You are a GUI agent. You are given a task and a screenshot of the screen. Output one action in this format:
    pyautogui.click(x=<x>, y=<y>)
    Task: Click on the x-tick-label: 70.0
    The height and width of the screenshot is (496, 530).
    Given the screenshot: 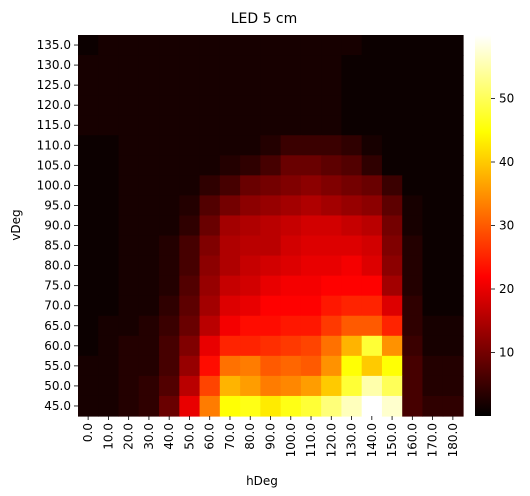 What is the action you would take?
    pyautogui.click(x=230, y=436)
    